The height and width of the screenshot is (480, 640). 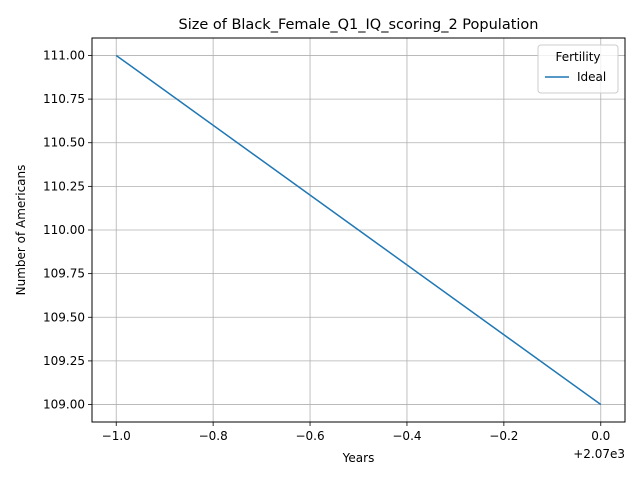 What do you see at coordinates (599, 454) in the screenshot?
I see `x-axis-offset-label: +2.07e3` at bounding box center [599, 454].